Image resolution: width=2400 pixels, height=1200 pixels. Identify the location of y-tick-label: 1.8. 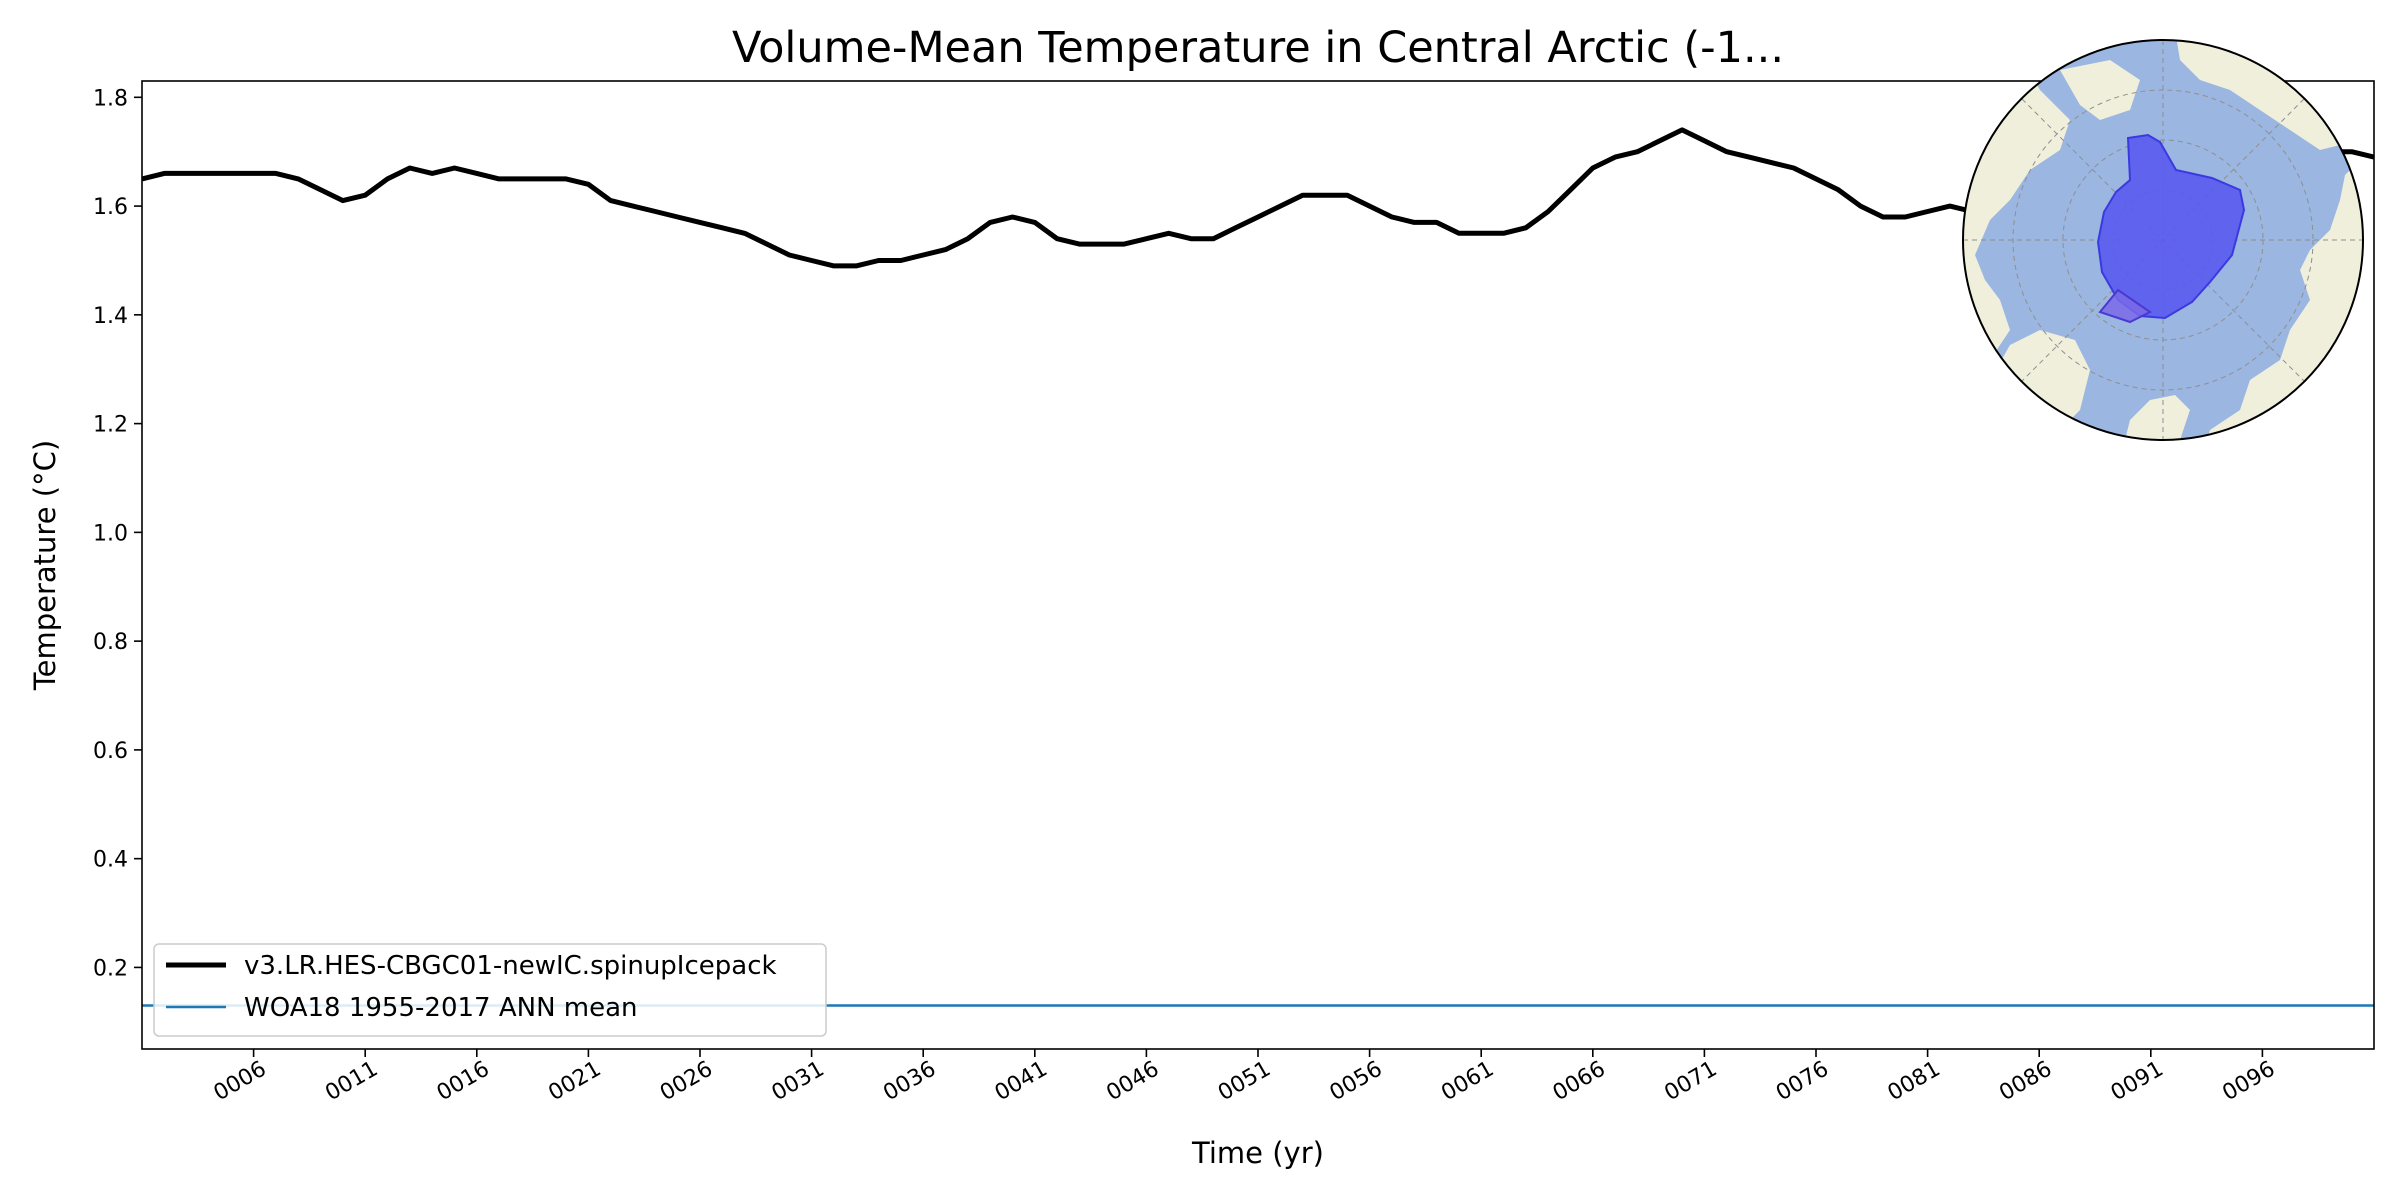
(110, 98).